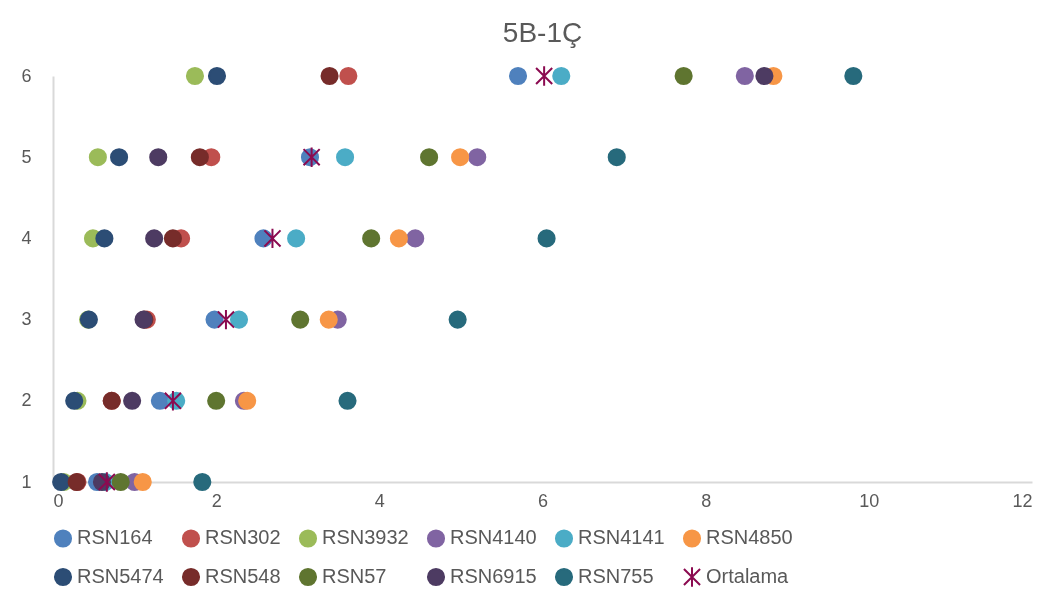 The width and height of the screenshot is (1062, 611). What do you see at coordinates (365, 537) in the screenshot?
I see `legend-label: RSN3932` at bounding box center [365, 537].